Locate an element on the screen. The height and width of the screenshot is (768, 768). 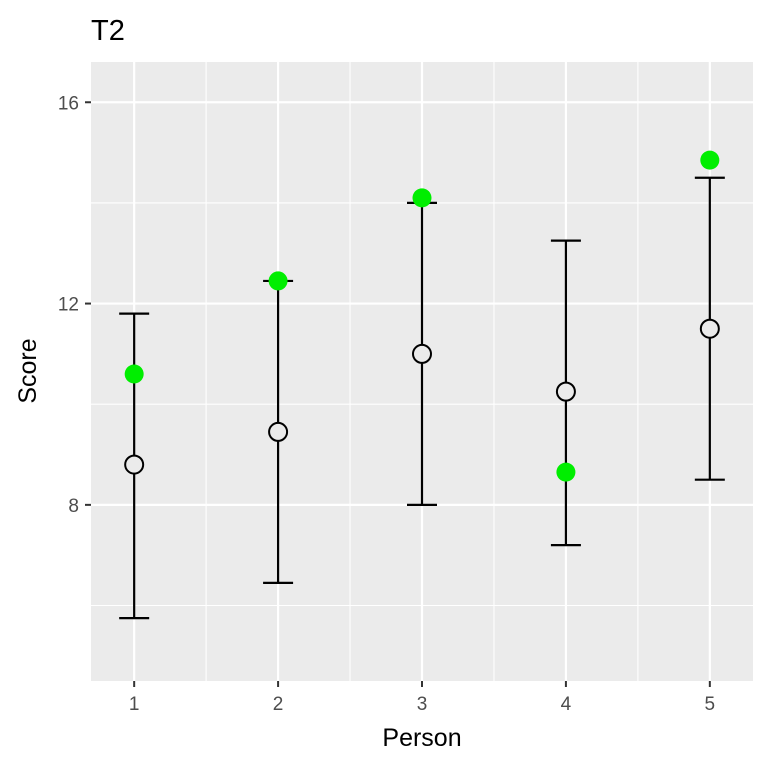
x-axis-title: Person is located at coordinates (421, 738).